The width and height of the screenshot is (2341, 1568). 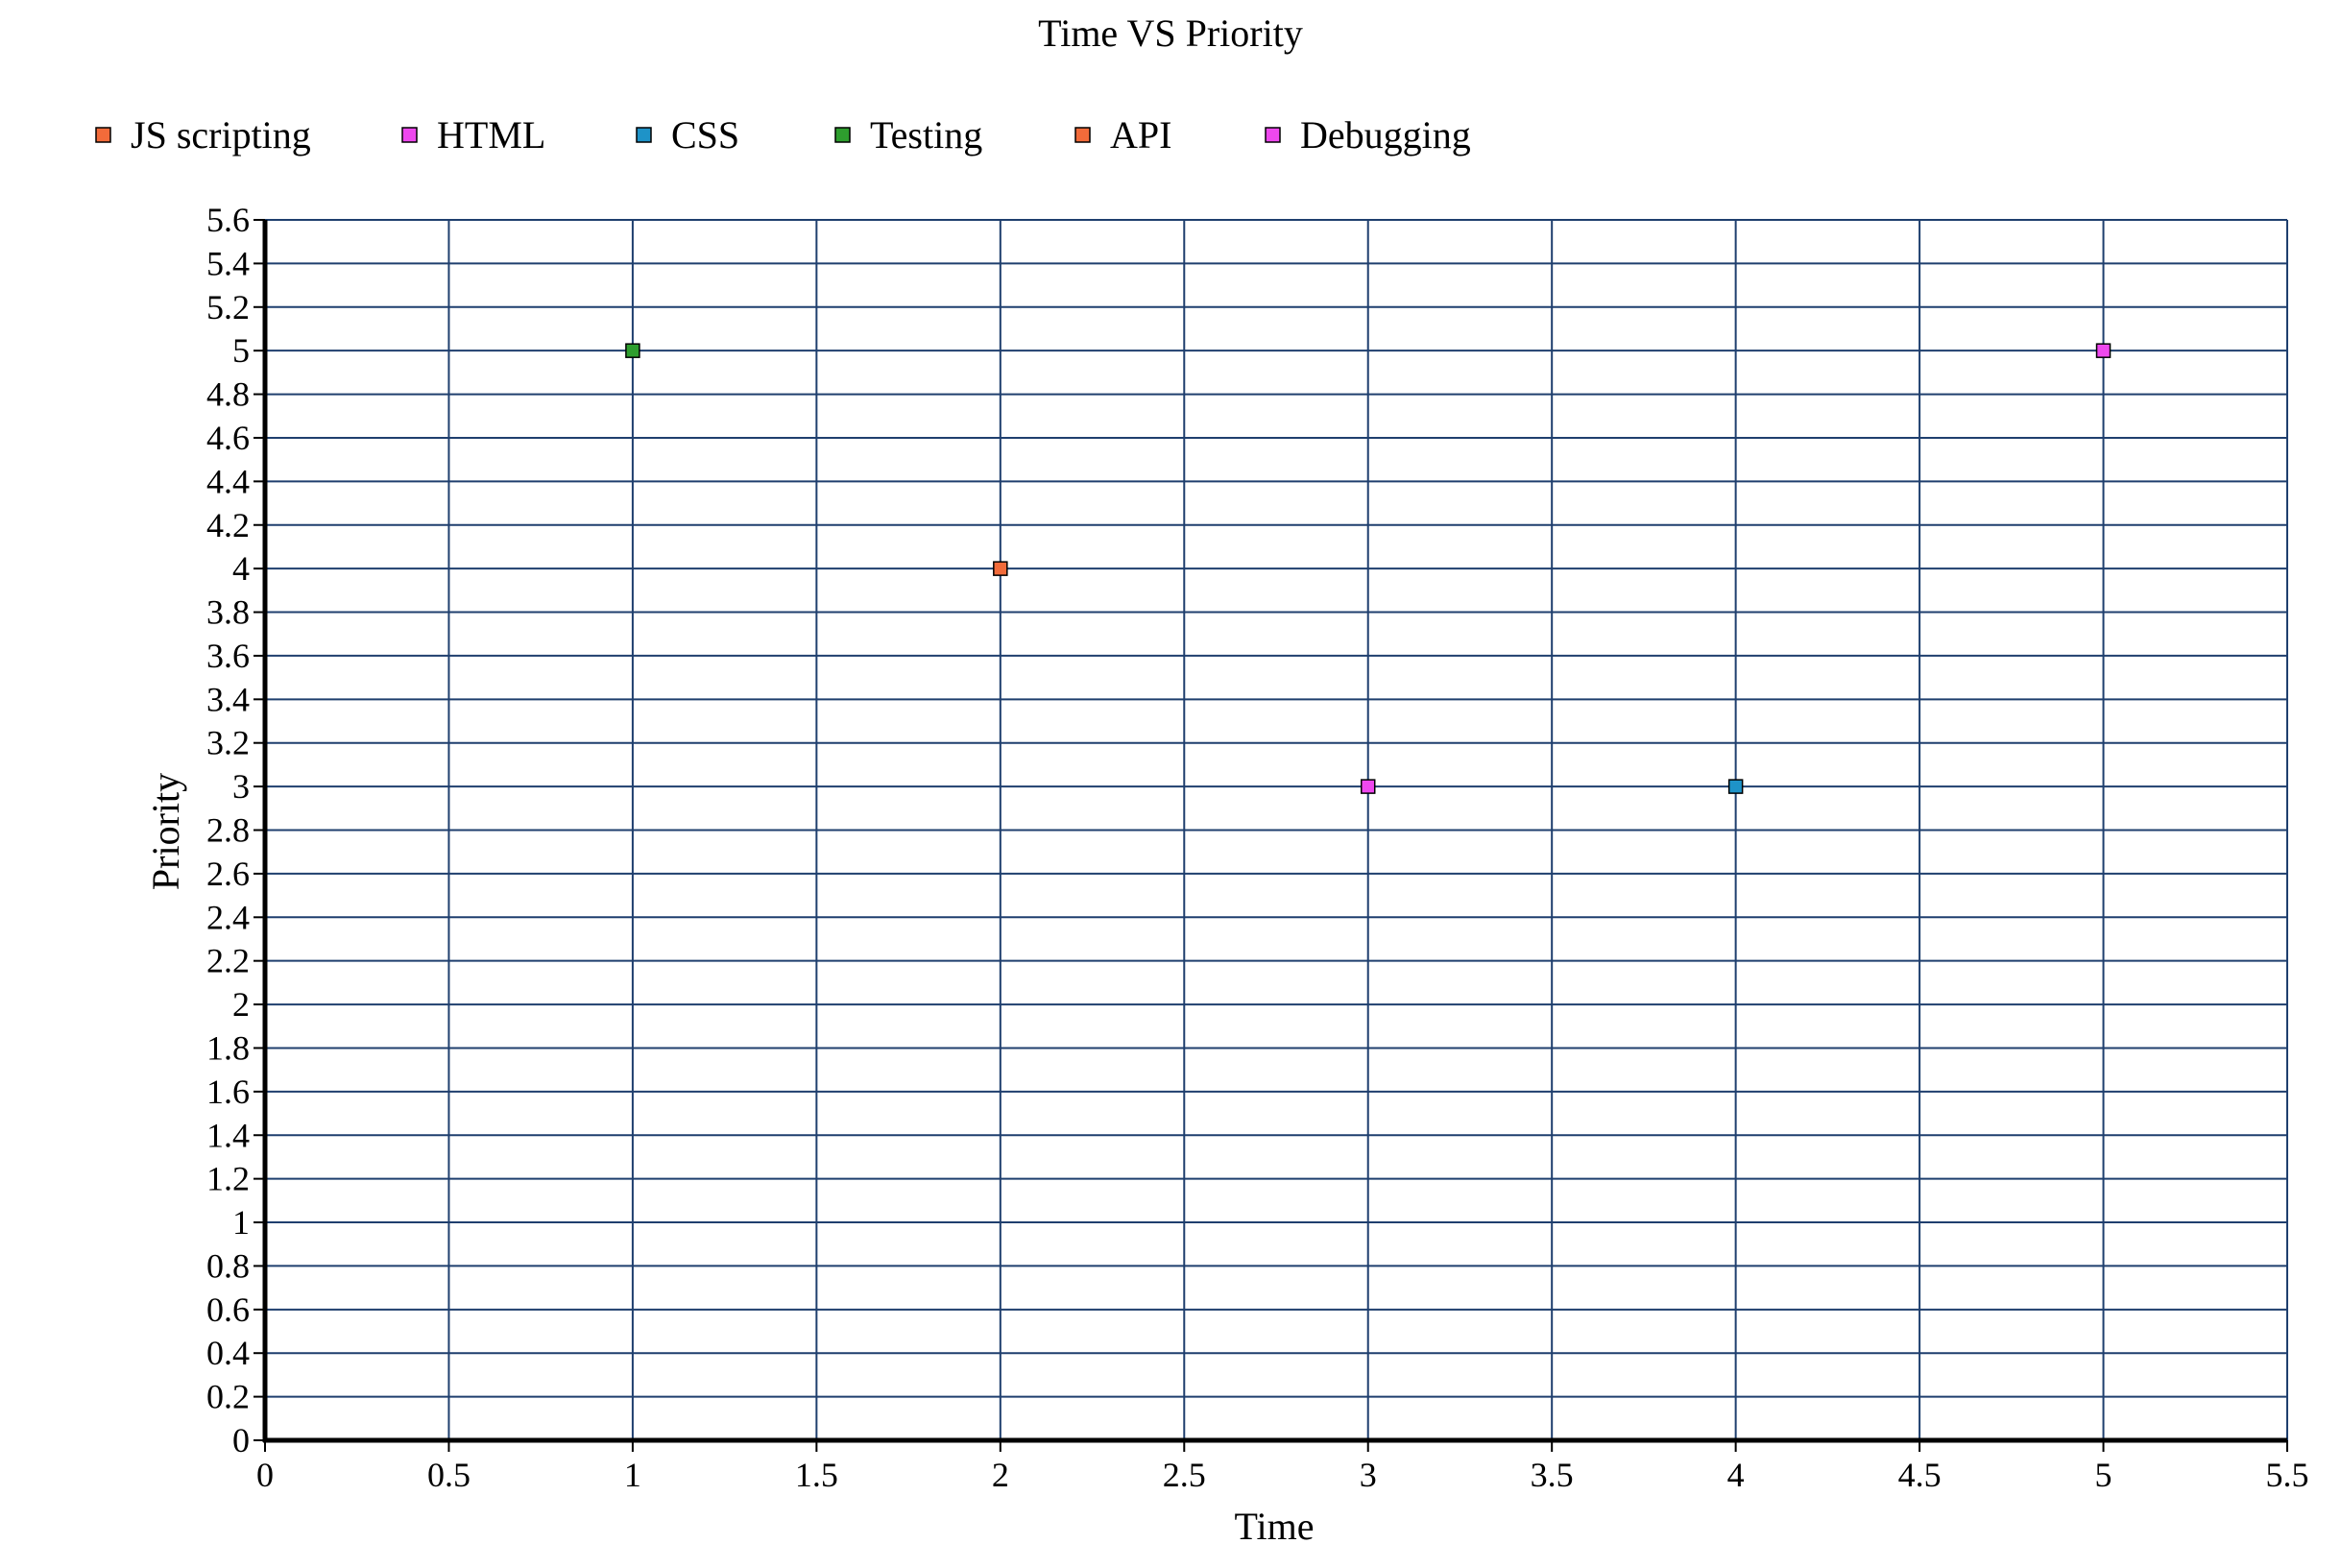 What do you see at coordinates (265, 1475) in the screenshot?
I see `x-tick-label: 0` at bounding box center [265, 1475].